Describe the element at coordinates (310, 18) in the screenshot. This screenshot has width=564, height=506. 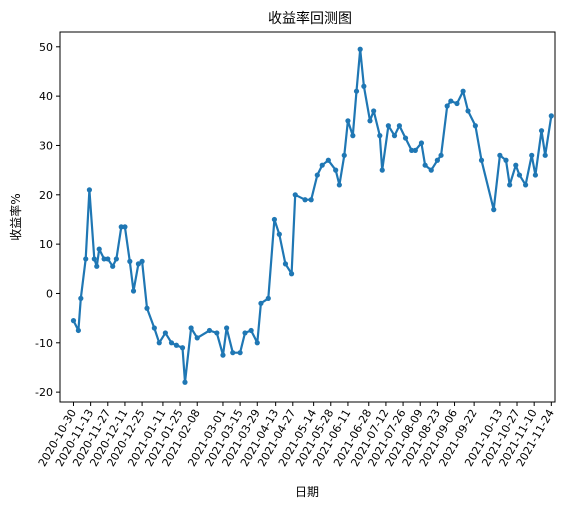
I see `chart-title: 收益率回测图` at that location.